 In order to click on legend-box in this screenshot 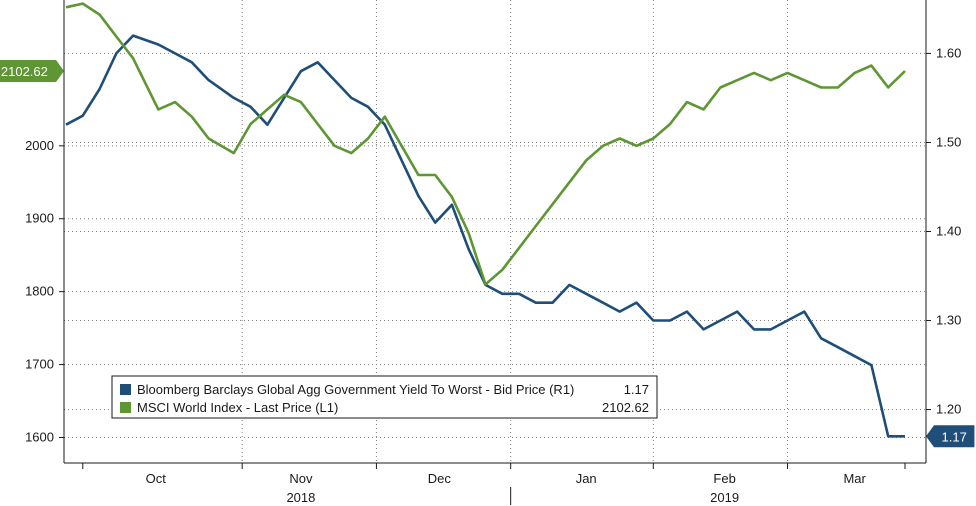, I will do `click(384, 397)`.